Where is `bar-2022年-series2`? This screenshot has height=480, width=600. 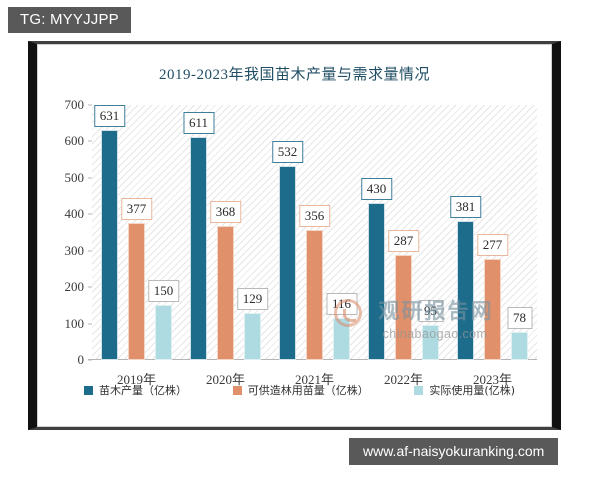 bar-2022年-series2 is located at coordinates (430, 342).